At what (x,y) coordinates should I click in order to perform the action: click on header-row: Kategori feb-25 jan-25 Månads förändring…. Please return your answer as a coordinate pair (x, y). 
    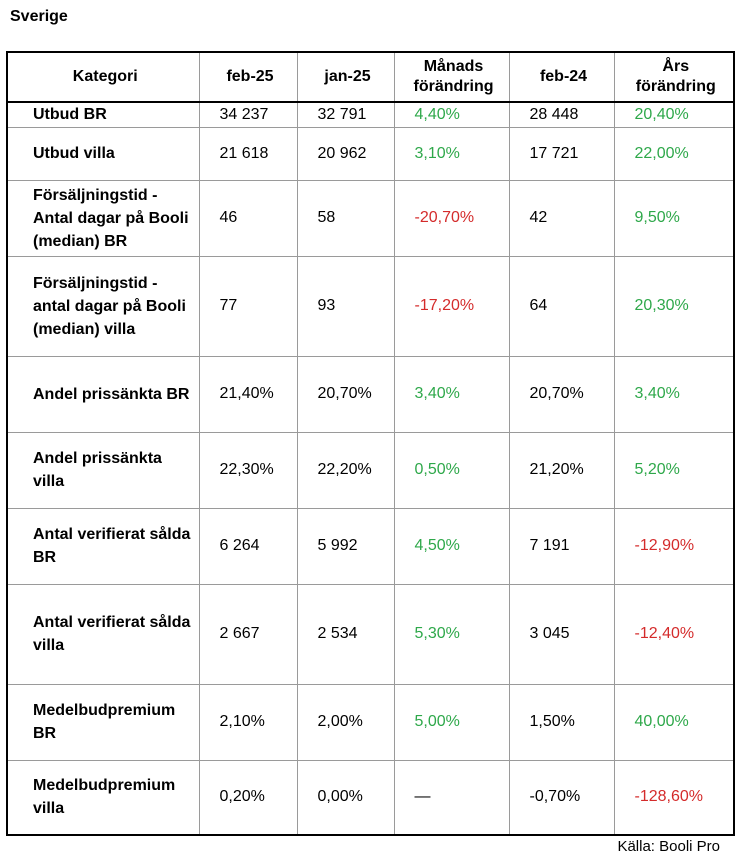
    Looking at the image, I should click on (370, 77).